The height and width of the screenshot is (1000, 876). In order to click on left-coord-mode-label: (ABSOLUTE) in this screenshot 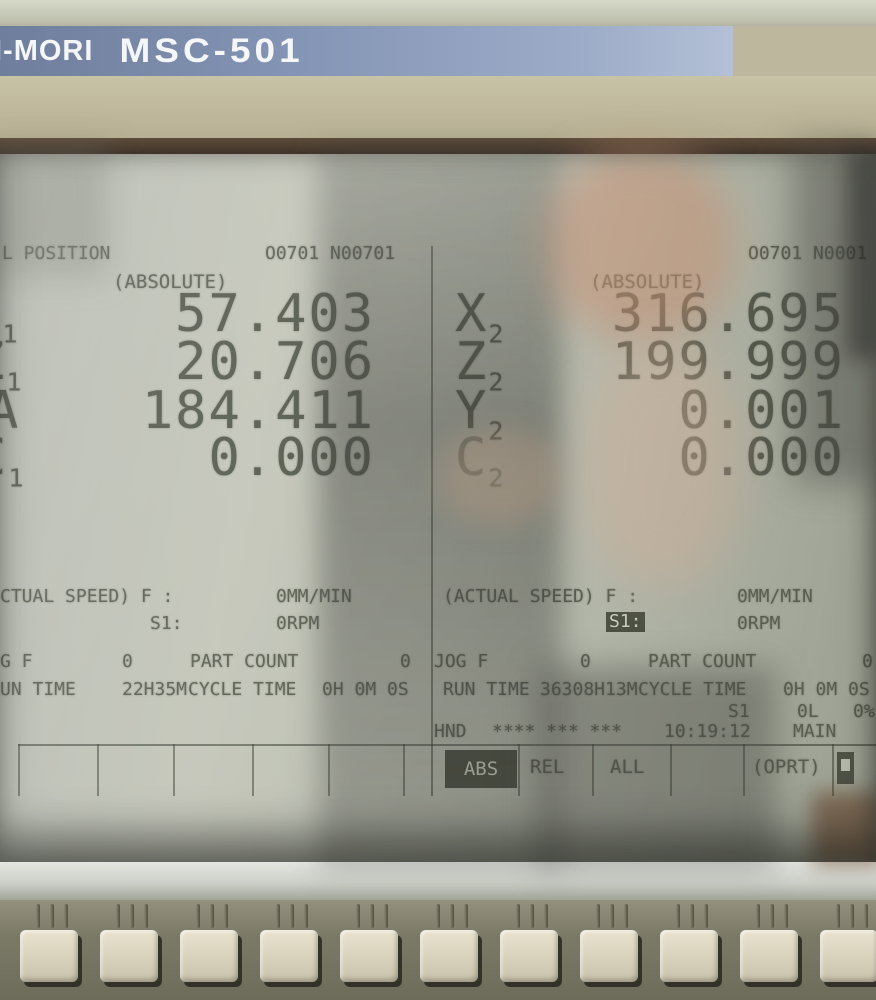, I will do `click(170, 282)`.